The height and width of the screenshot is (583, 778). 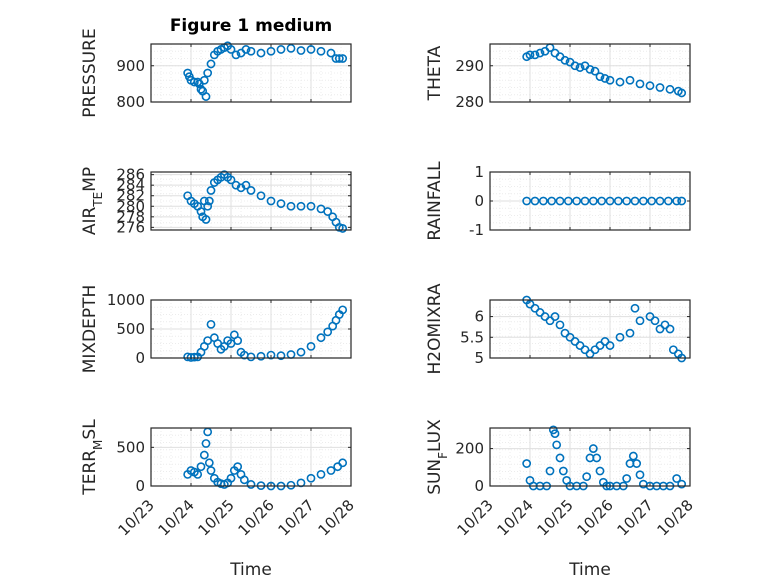 I want to click on y-tick-label: -1, so click(x=476, y=230).